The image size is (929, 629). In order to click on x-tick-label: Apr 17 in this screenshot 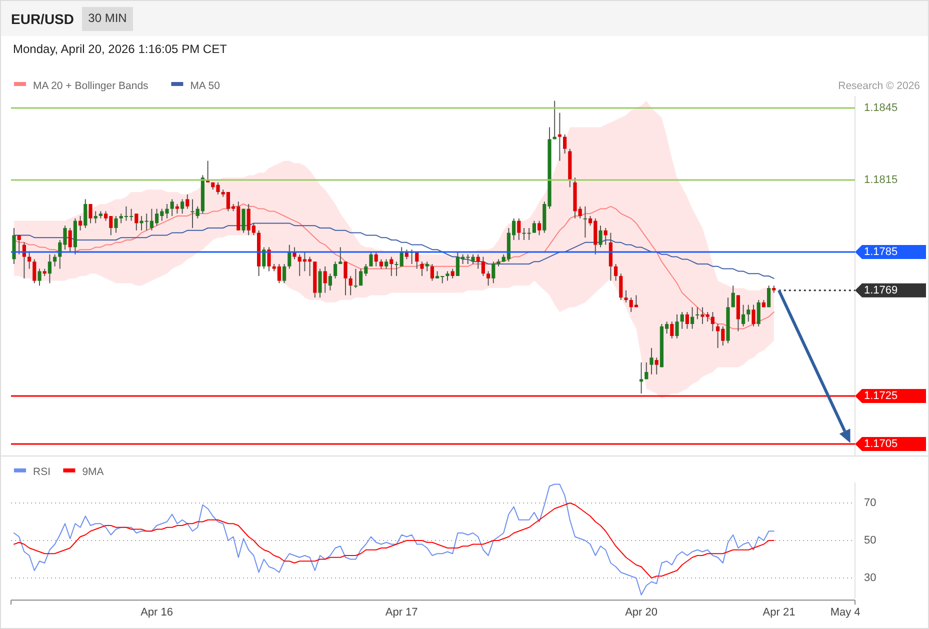, I will do `click(401, 612)`.